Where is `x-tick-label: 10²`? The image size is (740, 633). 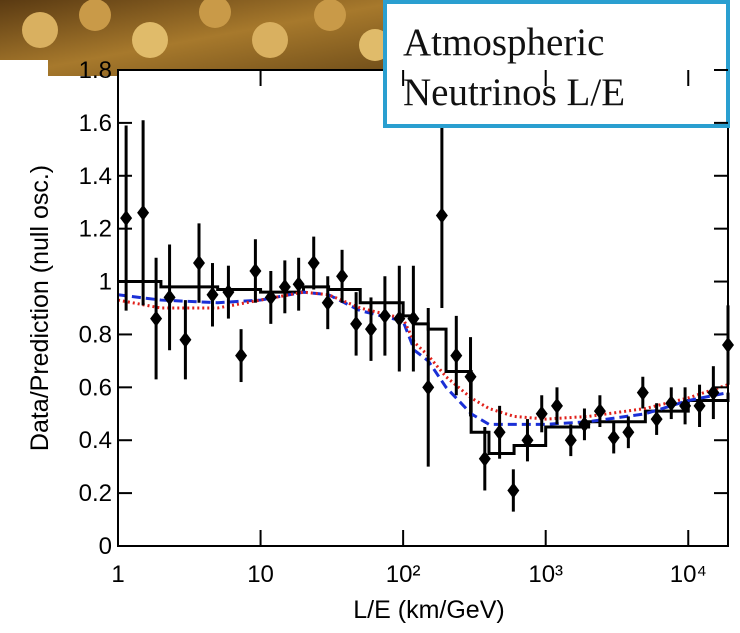
x-tick-label: 10² is located at coordinates (403, 574).